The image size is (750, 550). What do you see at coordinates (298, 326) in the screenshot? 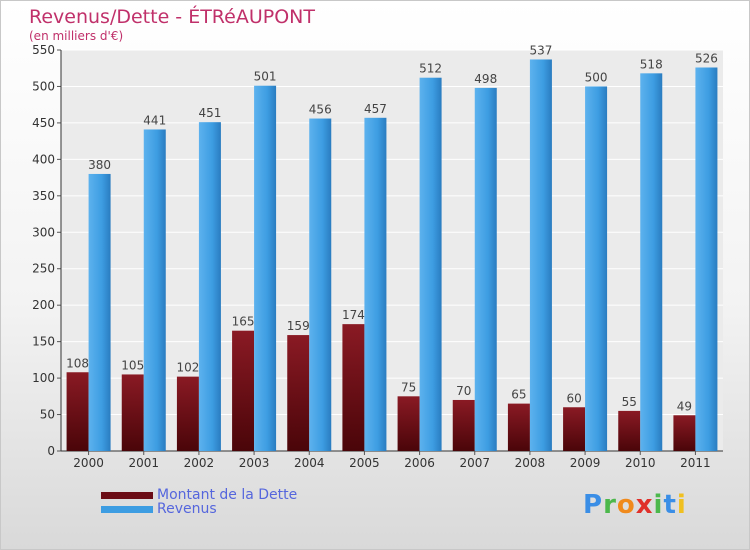
I see `data-label-dette: 159` at bounding box center [298, 326].